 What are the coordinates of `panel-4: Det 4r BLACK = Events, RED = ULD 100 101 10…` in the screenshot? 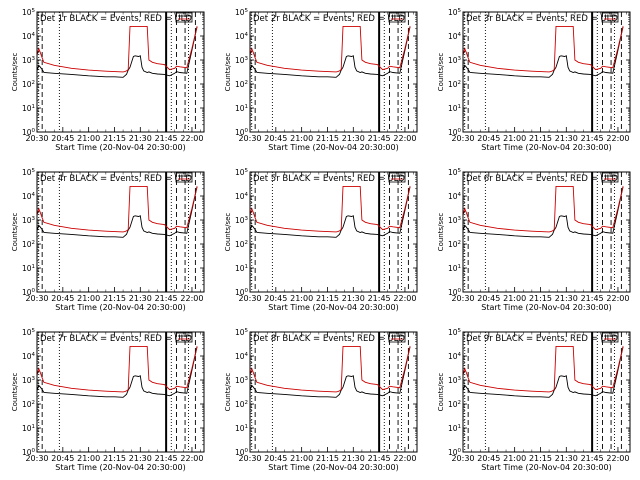 It's located at (108, 240).